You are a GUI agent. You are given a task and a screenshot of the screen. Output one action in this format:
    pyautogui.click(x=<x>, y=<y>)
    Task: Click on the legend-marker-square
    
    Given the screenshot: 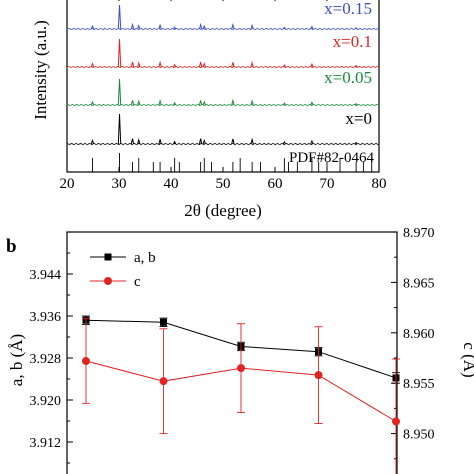 What is the action you would take?
    pyautogui.click(x=108, y=257)
    